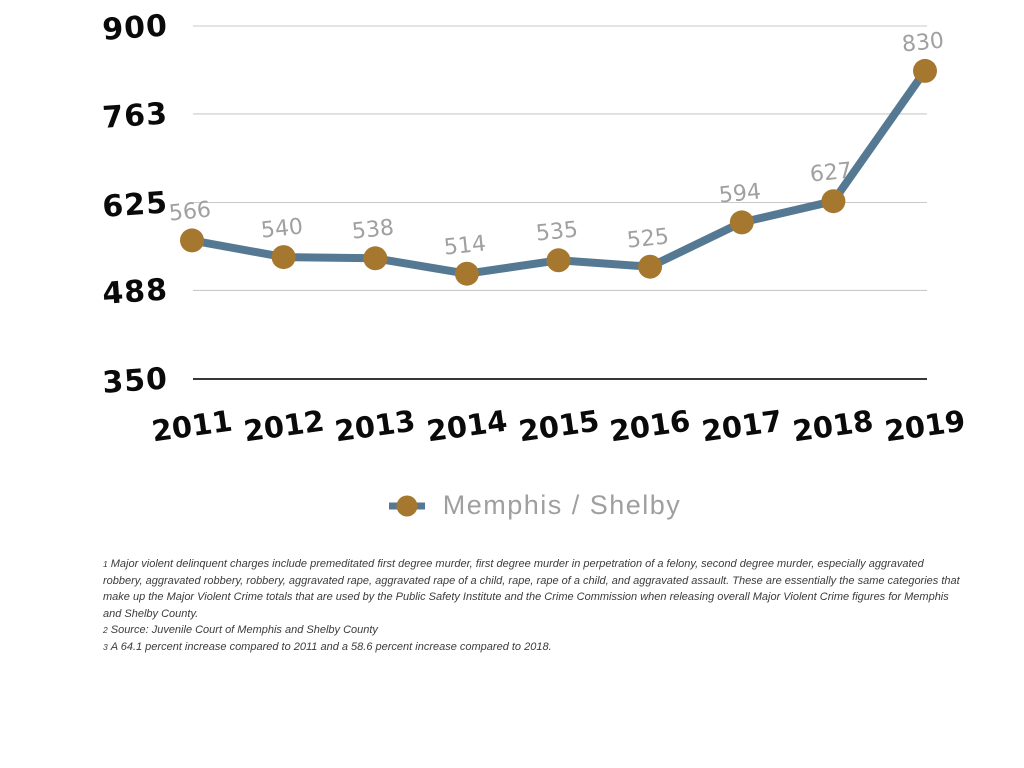 The width and height of the screenshot is (1024, 768). Describe the element at coordinates (135, 116) in the screenshot. I see `y-tick-label: 763` at that location.